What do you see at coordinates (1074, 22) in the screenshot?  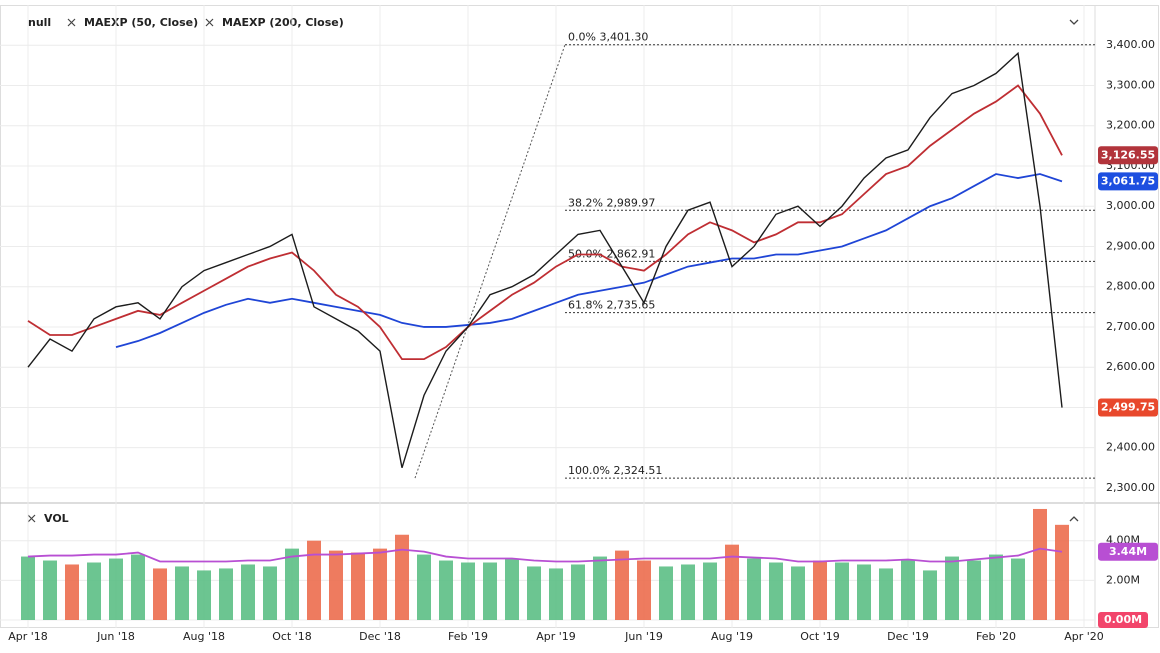 I see `collapse-icon` at bounding box center [1074, 22].